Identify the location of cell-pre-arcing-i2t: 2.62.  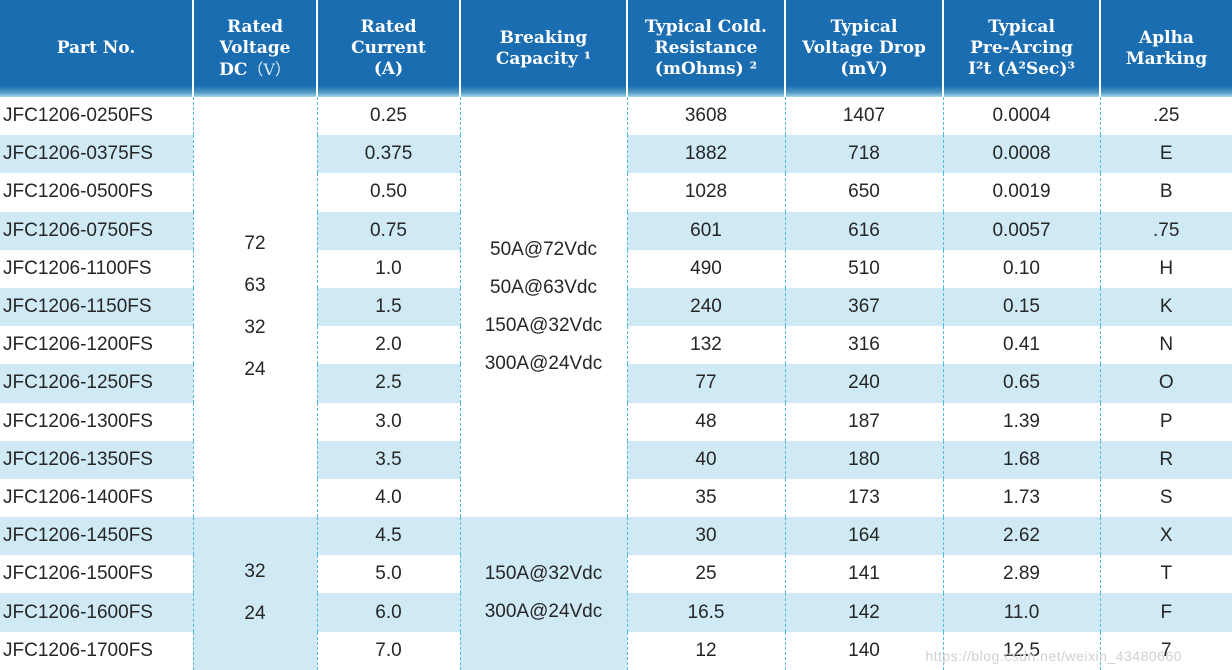
(1021, 536).